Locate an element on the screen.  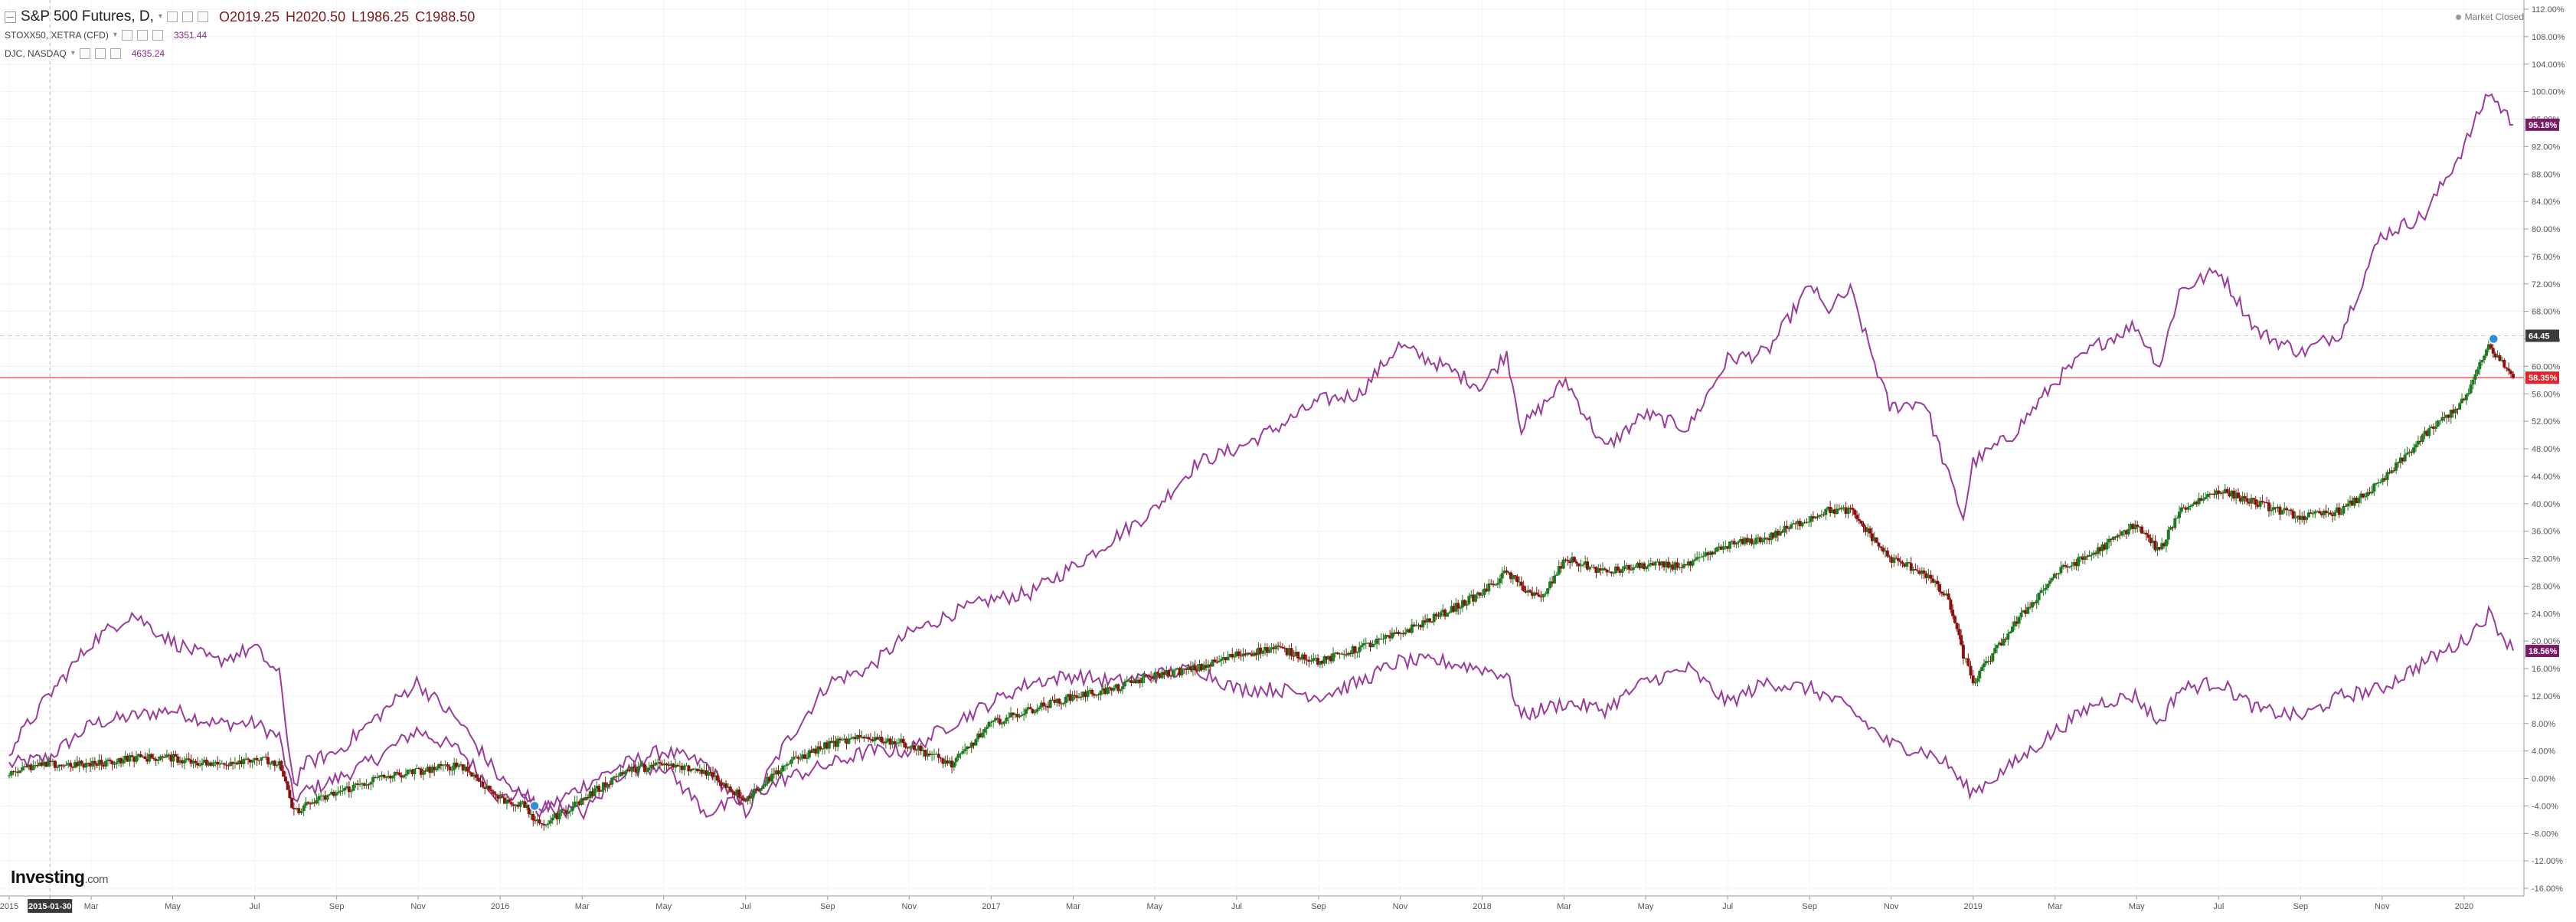
price-tag-djc: 18.56% is located at coordinates (2543, 651).